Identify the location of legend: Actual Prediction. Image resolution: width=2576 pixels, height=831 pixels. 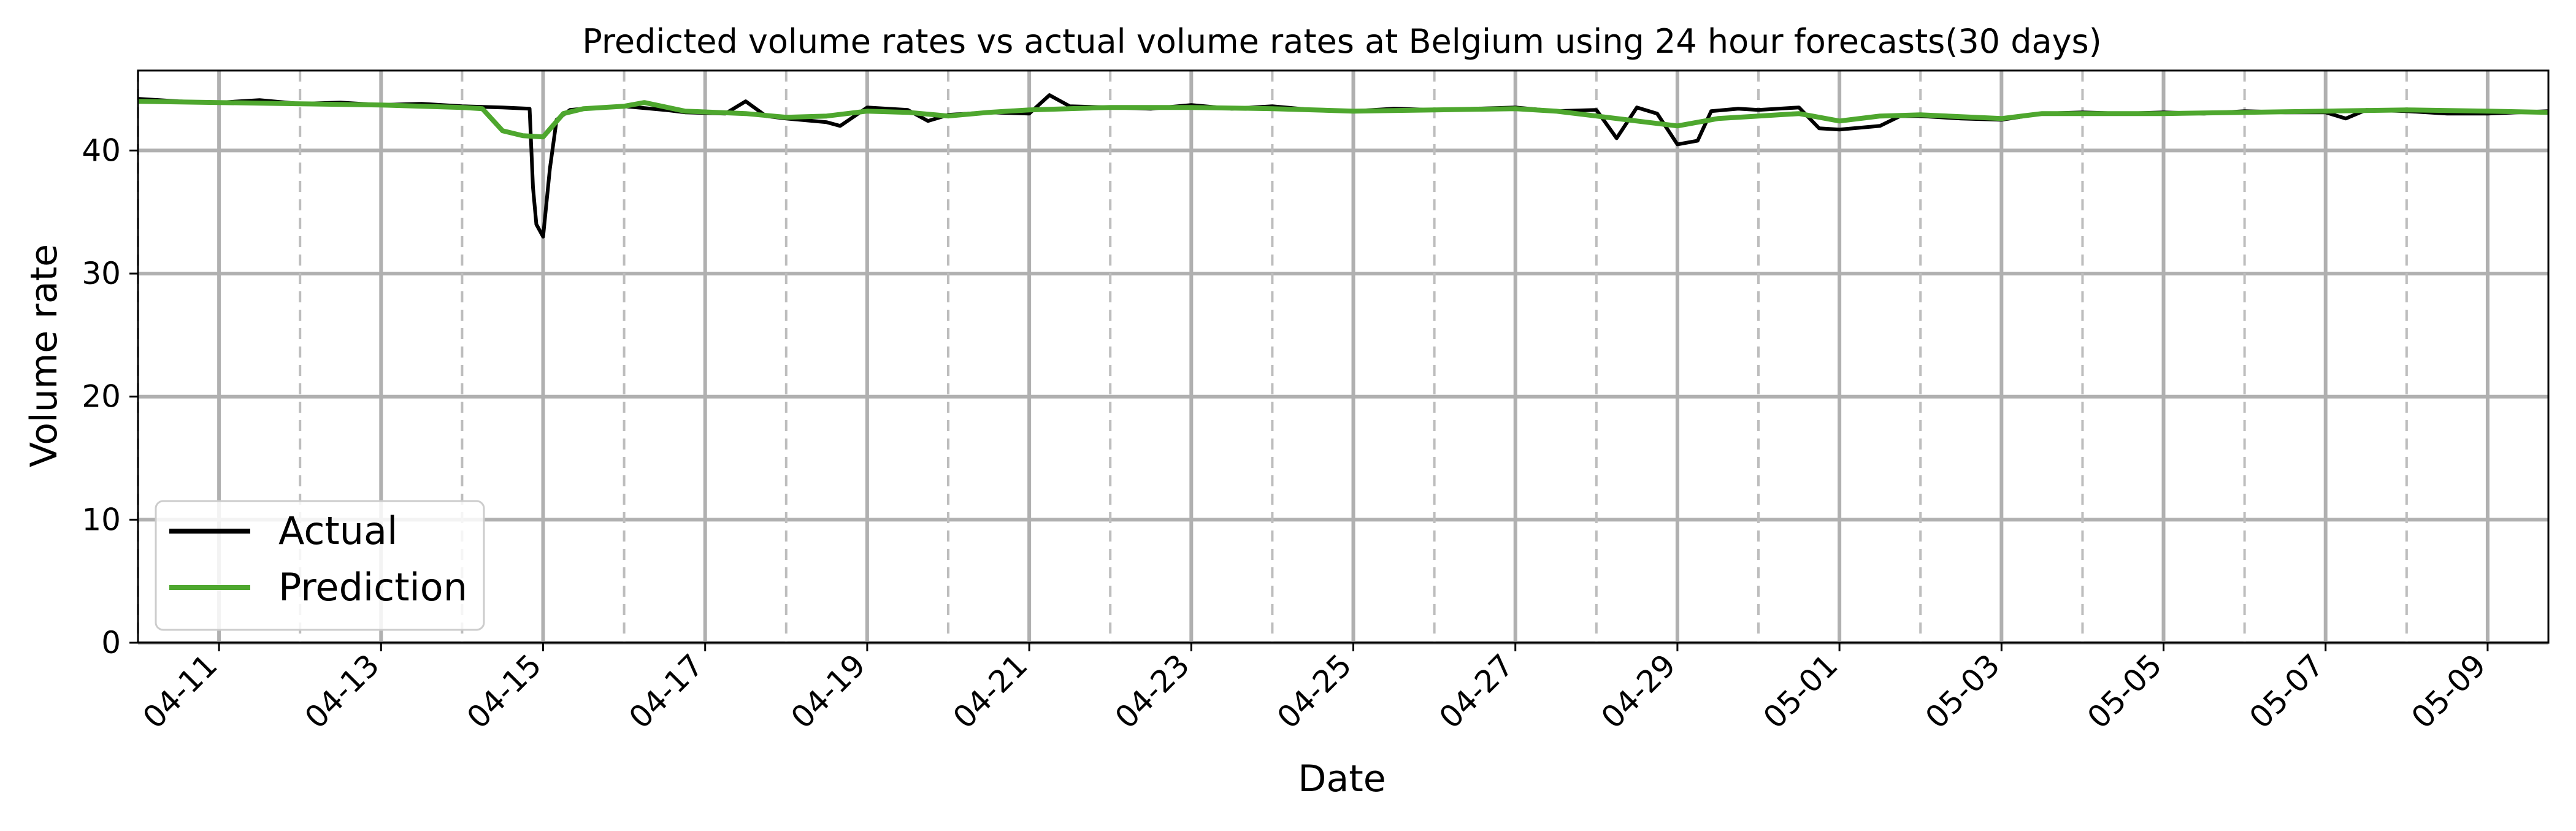
(320, 565).